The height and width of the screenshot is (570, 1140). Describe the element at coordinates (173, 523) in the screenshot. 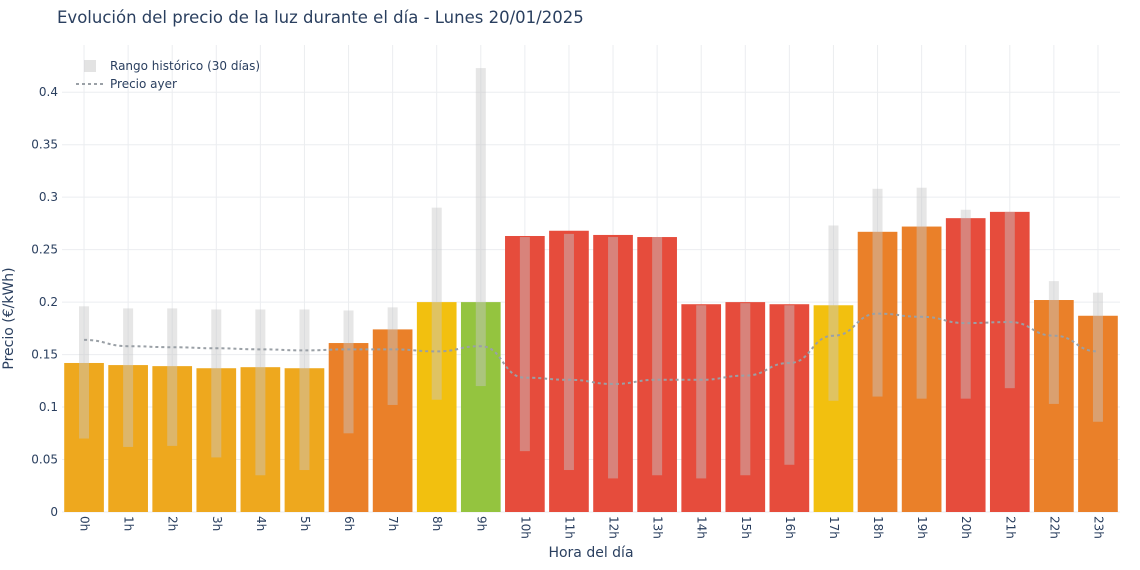

I see `x-tick-label: 2h` at that location.